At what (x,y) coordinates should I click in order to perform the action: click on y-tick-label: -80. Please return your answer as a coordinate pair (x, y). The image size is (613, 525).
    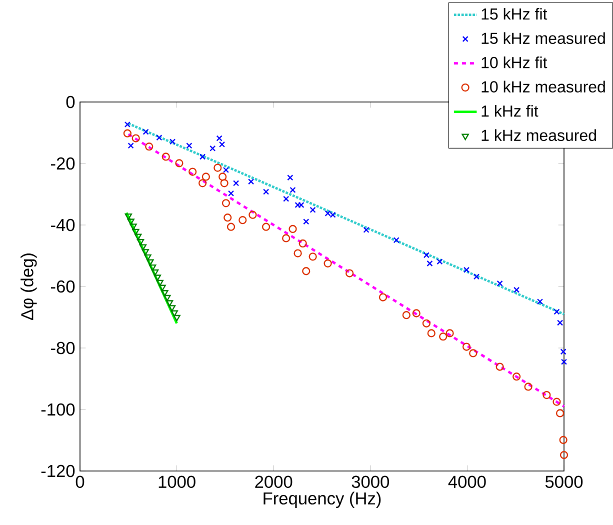
    Looking at the image, I should click on (63, 348).